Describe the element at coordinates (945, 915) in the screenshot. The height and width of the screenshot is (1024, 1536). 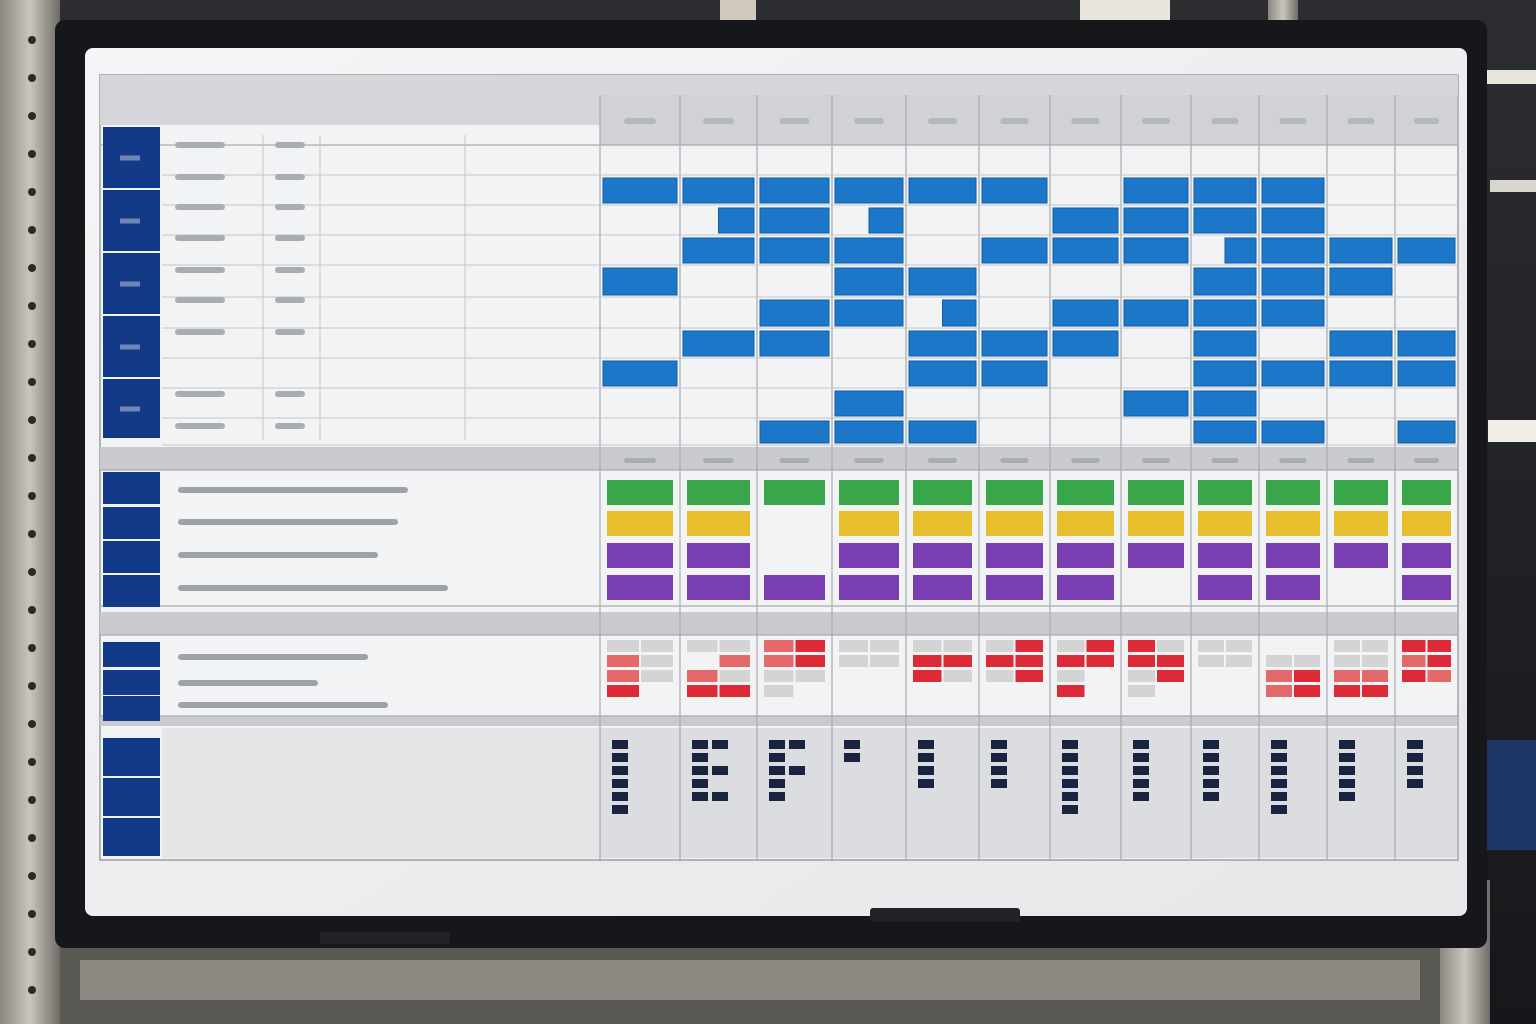
I see `eraser` at that location.